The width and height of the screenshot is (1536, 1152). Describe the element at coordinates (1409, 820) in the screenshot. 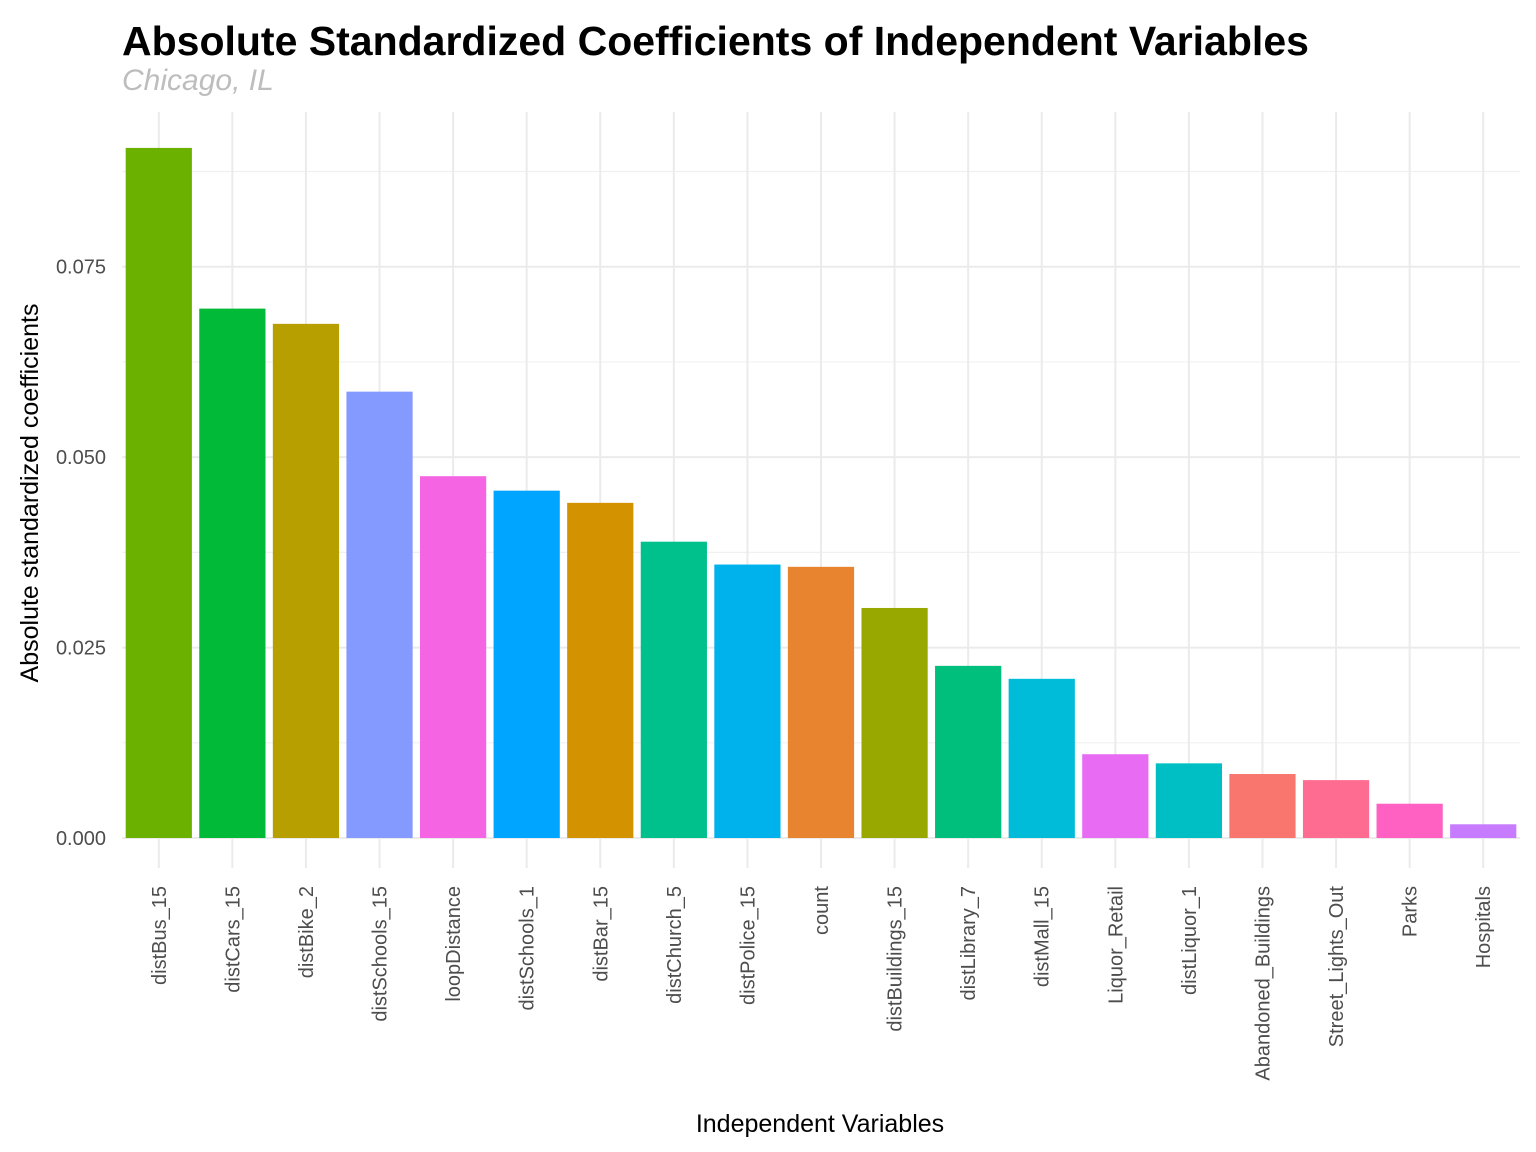

I see `bar-Parks` at that location.